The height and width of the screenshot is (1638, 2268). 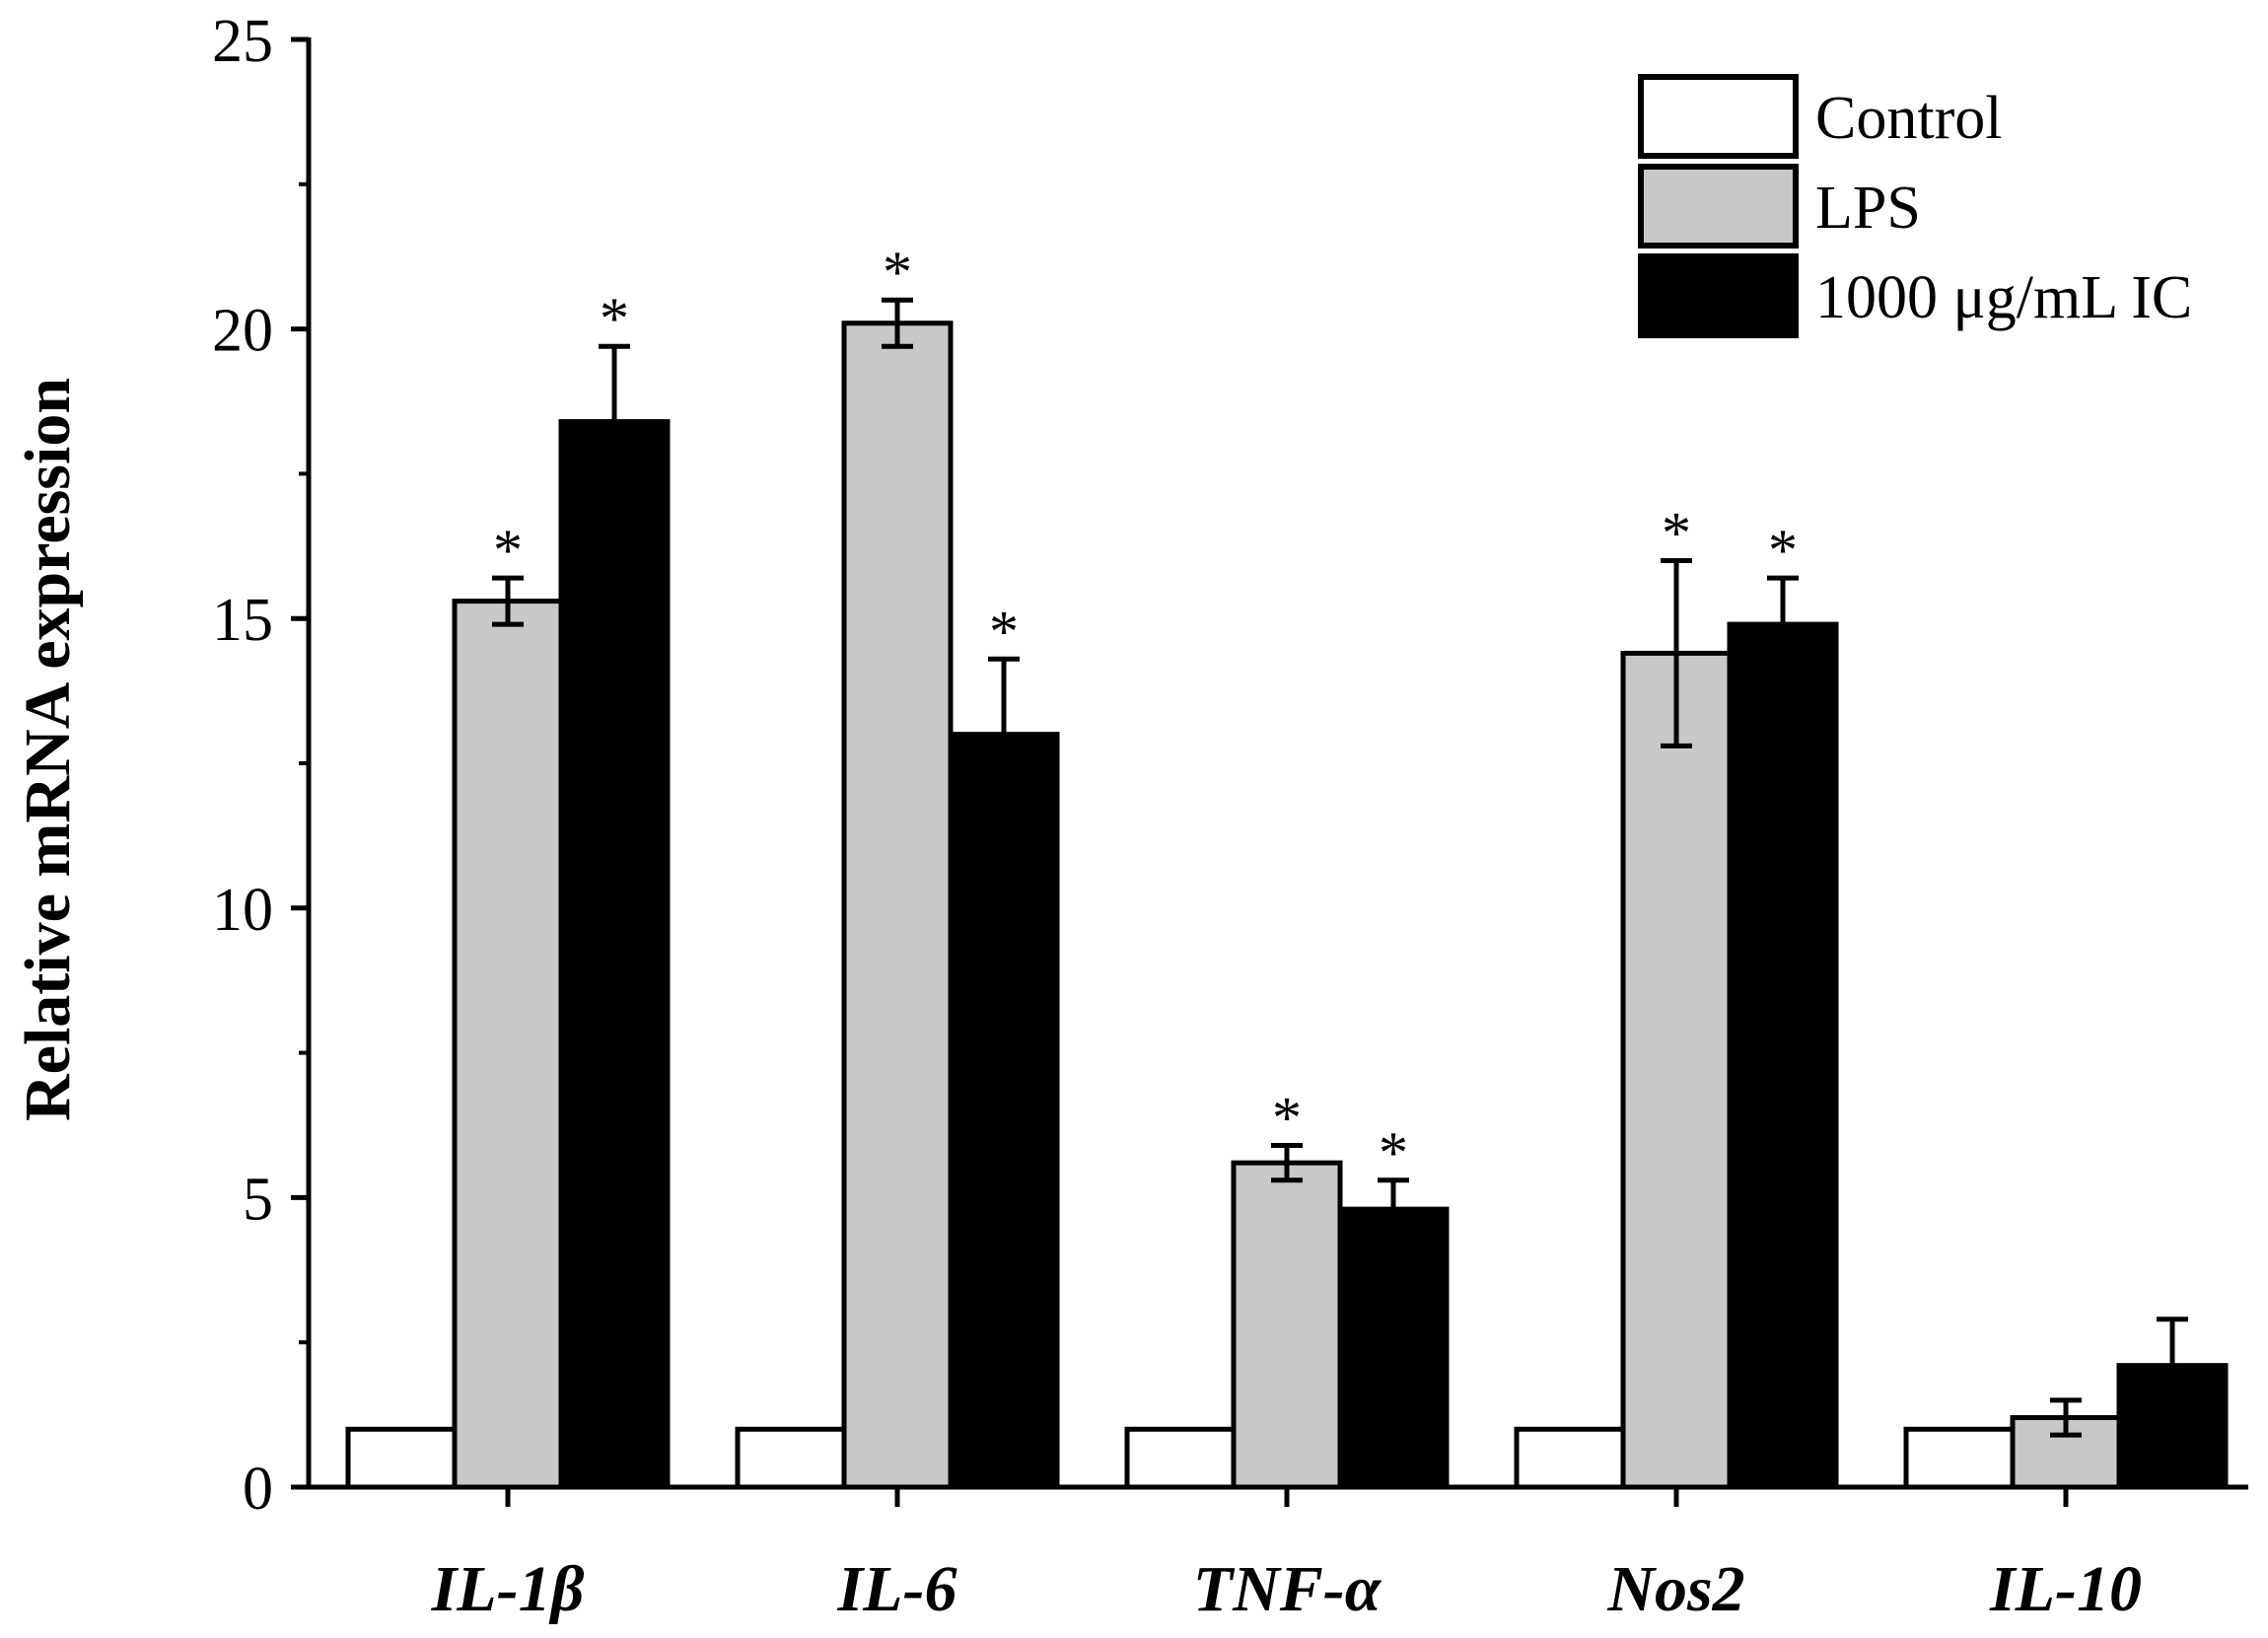 I want to click on x-category-label: Nos2, so click(x=1675, y=1589).